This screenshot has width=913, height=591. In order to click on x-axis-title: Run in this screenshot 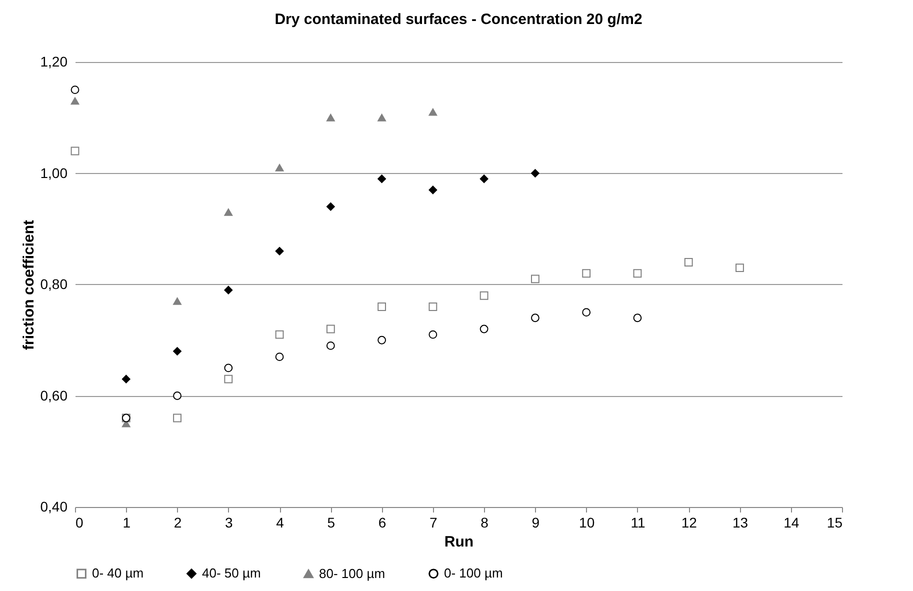, I will do `click(459, 542)`.